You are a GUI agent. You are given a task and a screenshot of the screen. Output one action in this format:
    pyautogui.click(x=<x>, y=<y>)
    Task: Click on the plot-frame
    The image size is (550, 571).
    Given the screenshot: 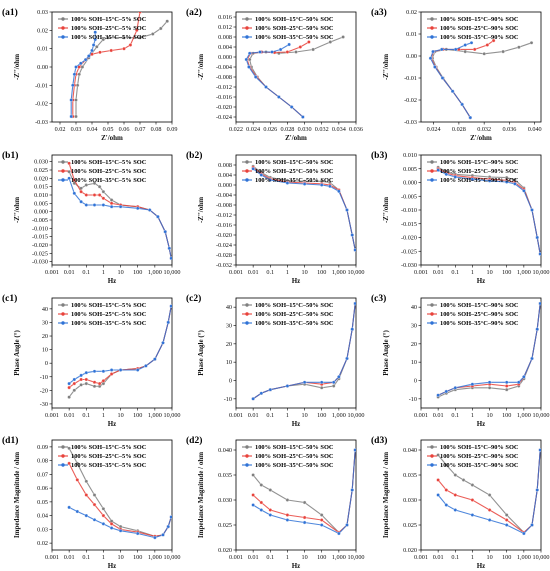 What is the action you would take?
    pyautogui.click(x=112, y=353)
    